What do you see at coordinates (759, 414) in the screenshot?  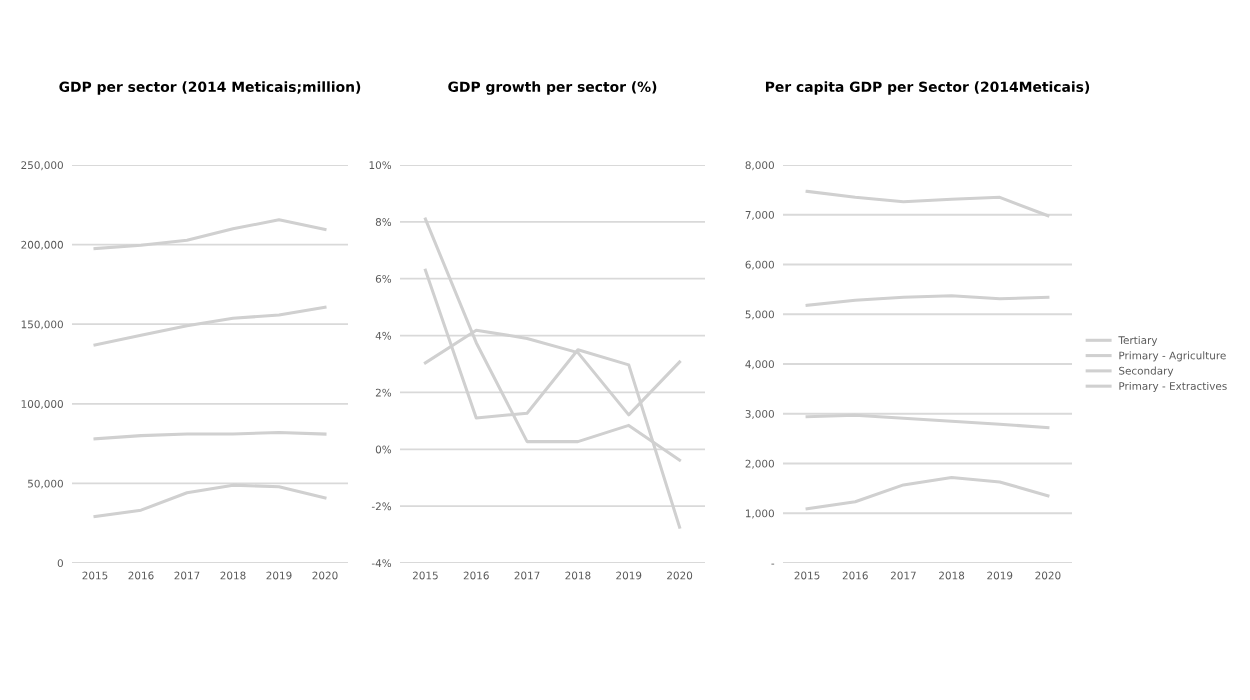 I see `y-tick-label: 3,000` at bounding box center [759, 414].